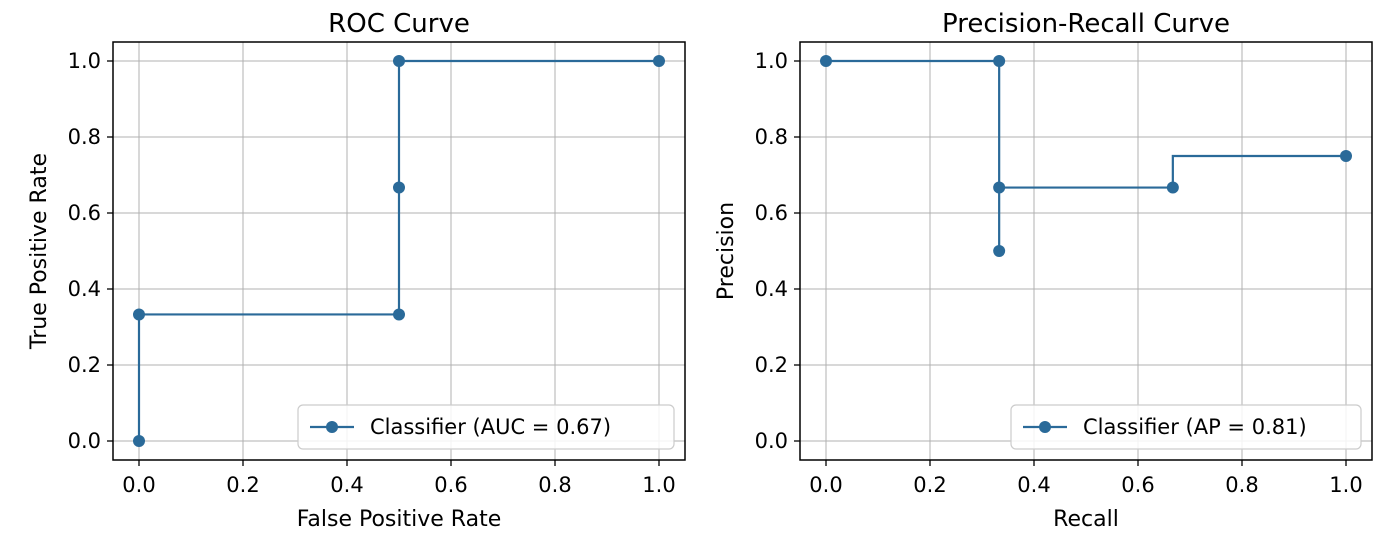  I want to click on legend-label: Classifier (AUC = 0.67), so click(490, 427).